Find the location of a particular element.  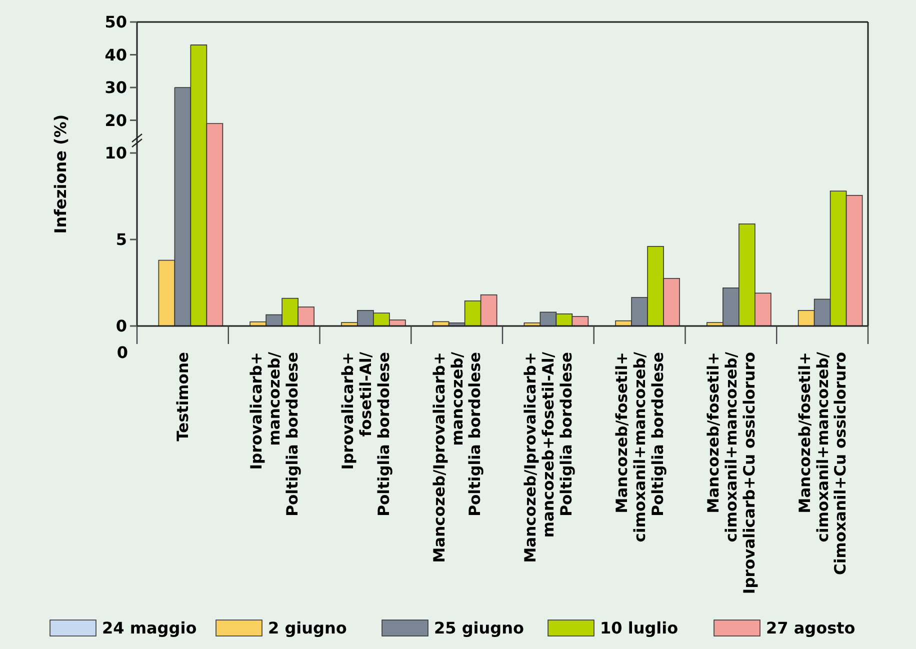

legend-label: 25 giugno is located at coordinates (479, 628).